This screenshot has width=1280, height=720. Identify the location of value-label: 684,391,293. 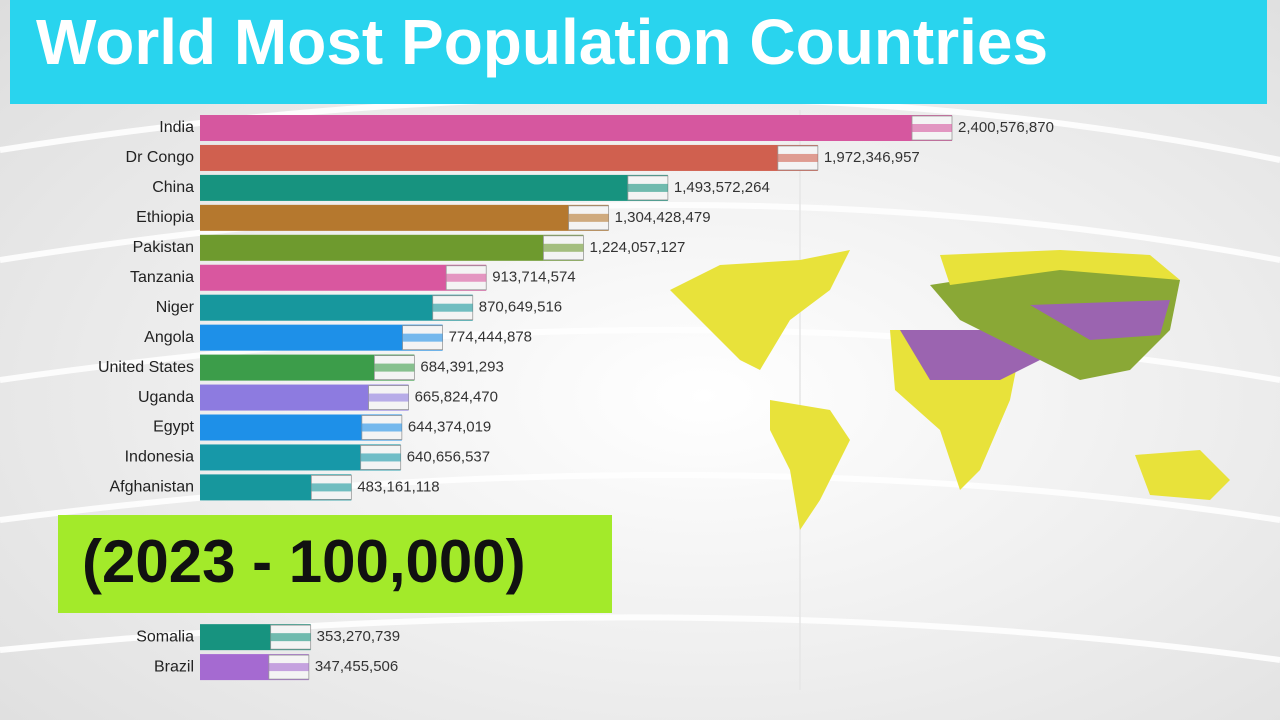
(461, 367).